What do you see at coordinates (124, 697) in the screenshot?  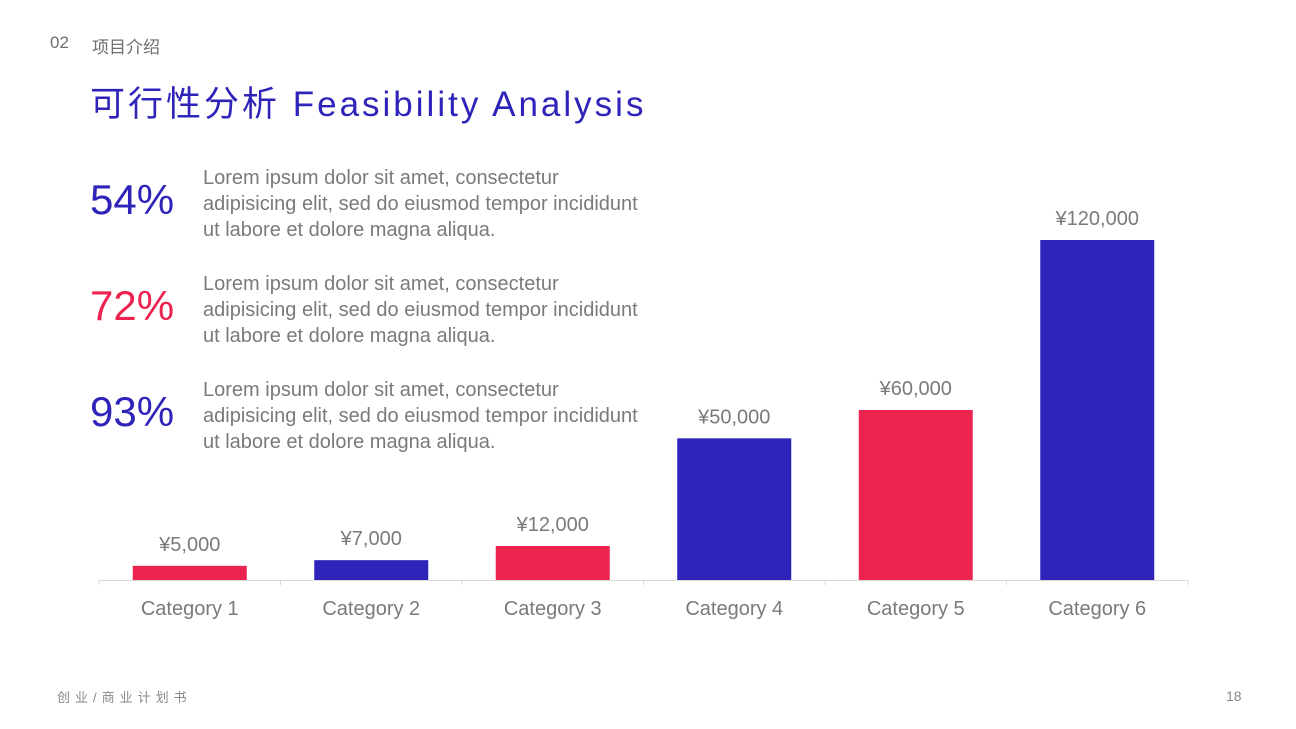 I see `footer-label: 创业/商业计划书` at bounding box center [124, 697].